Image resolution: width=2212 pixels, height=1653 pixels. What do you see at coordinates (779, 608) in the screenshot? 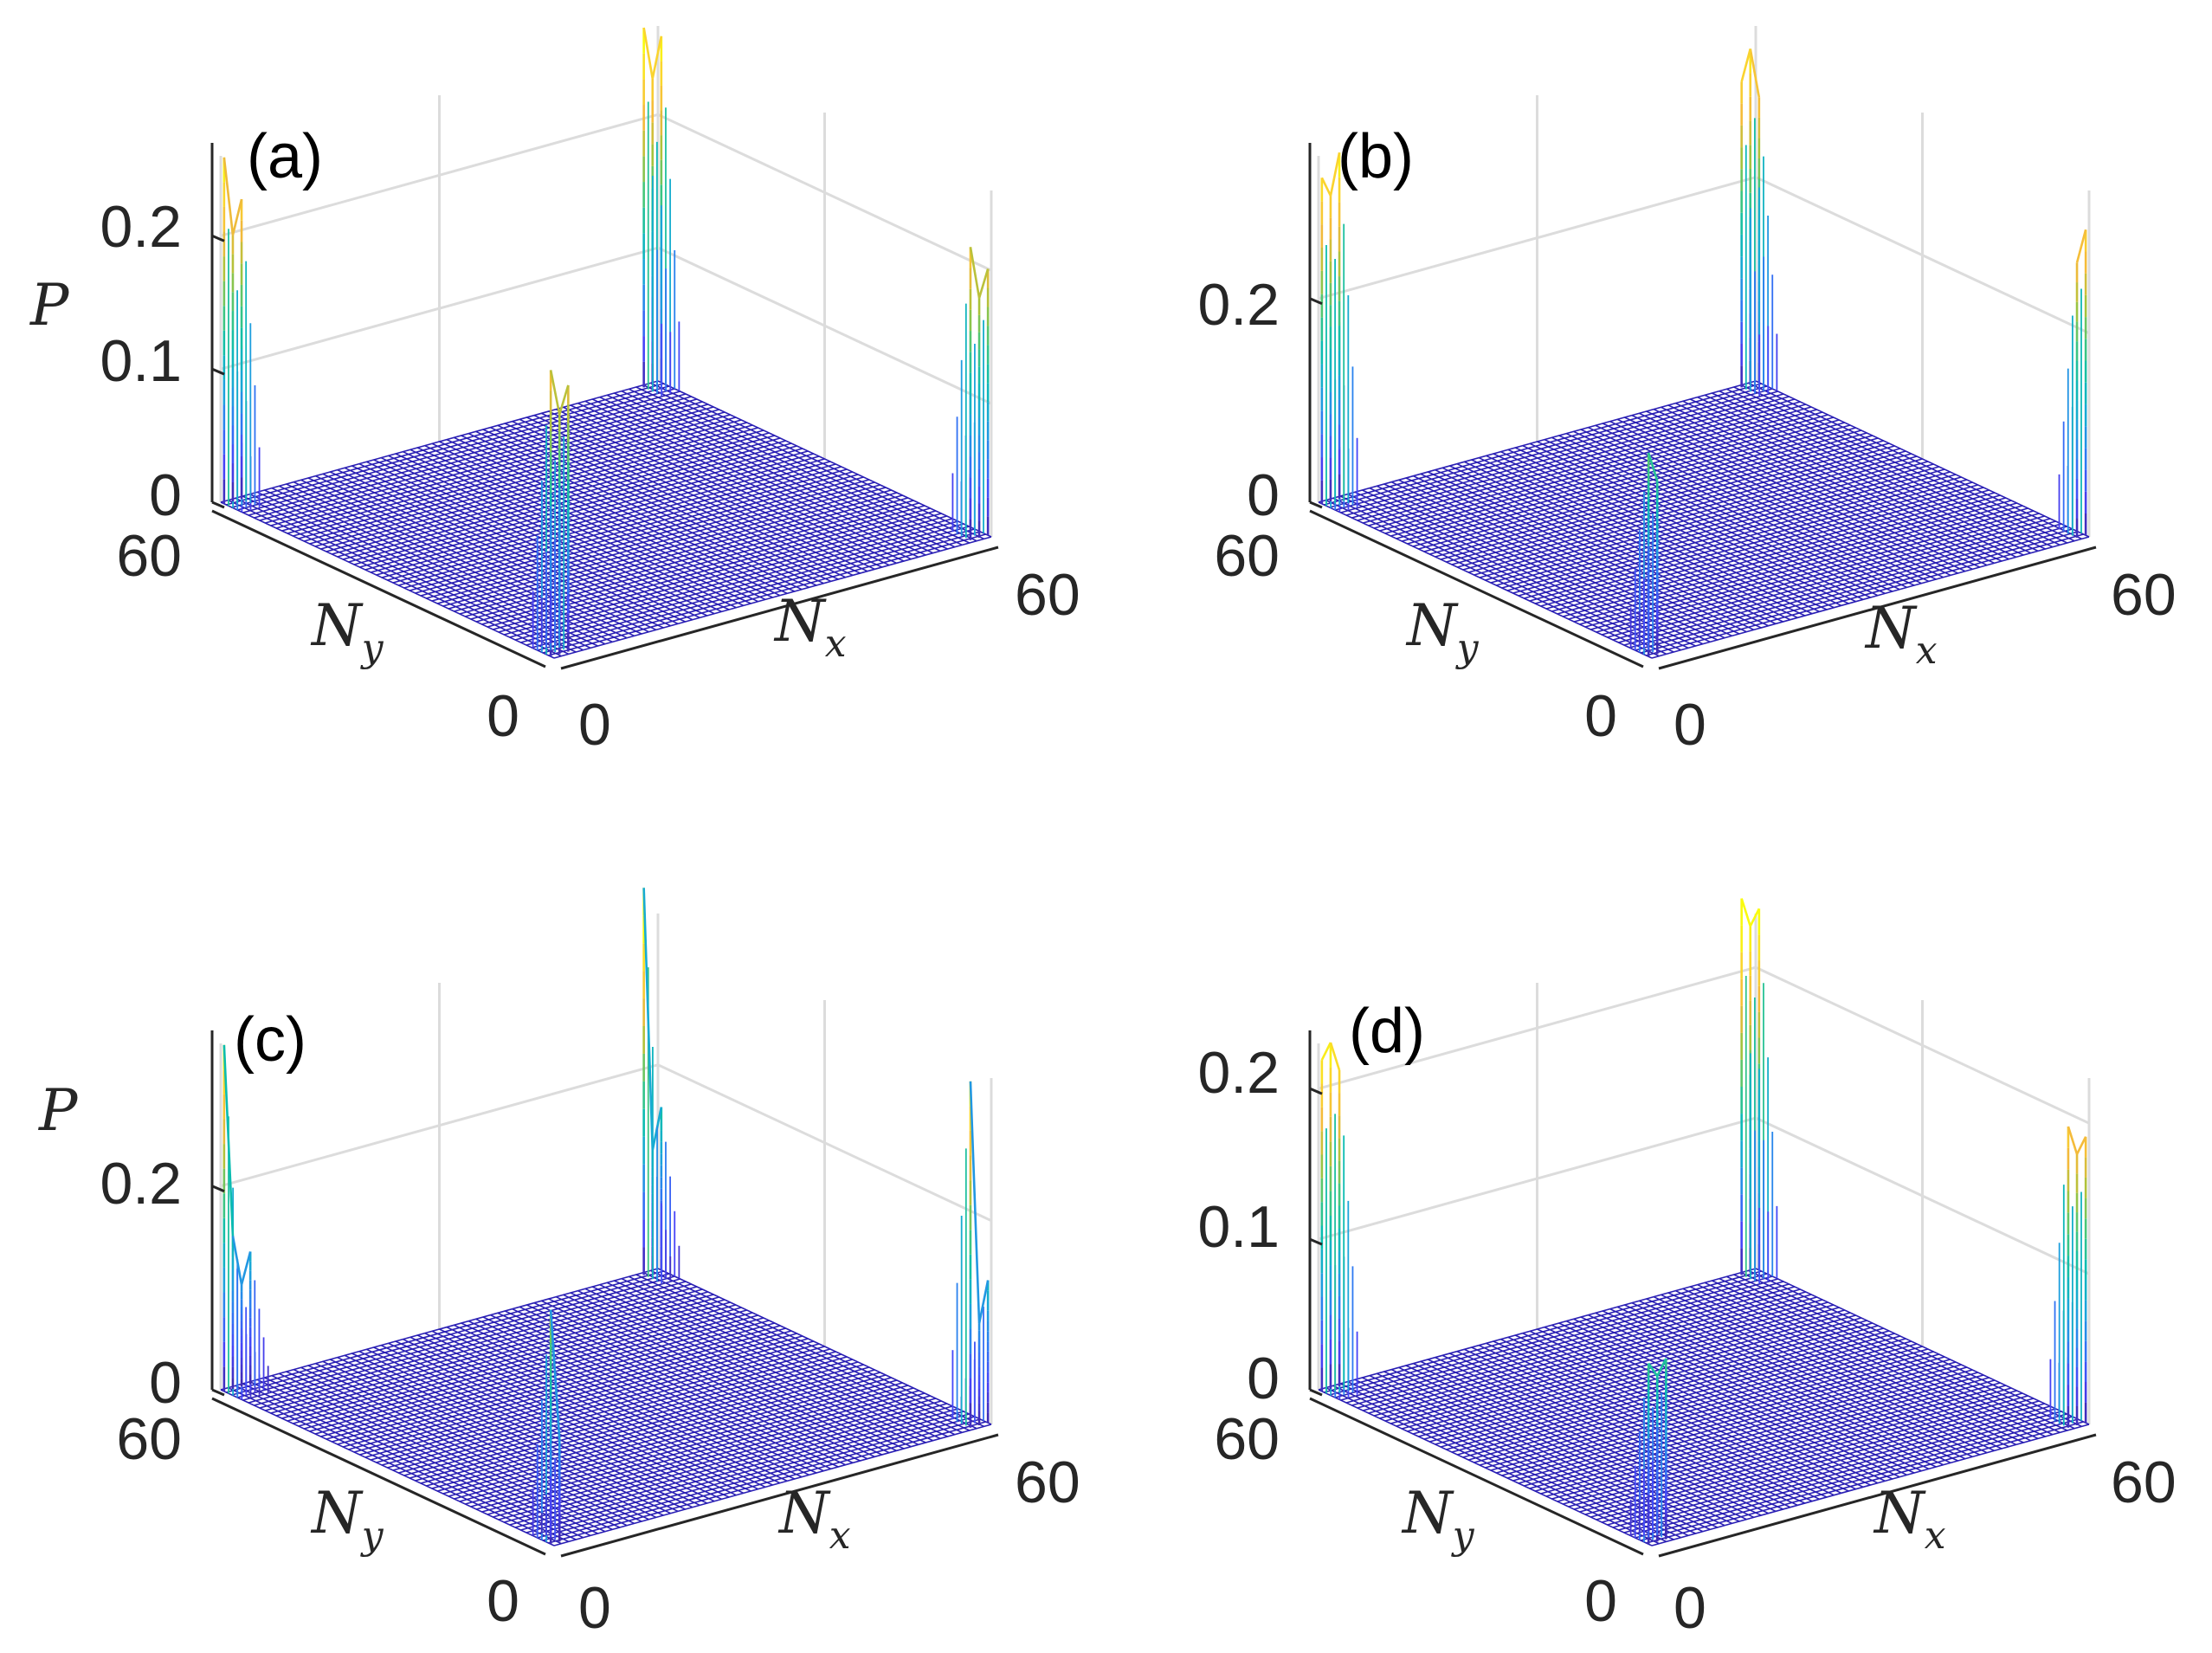
I see `panel-a-x-axis-line` at bounding box center [779, 608].